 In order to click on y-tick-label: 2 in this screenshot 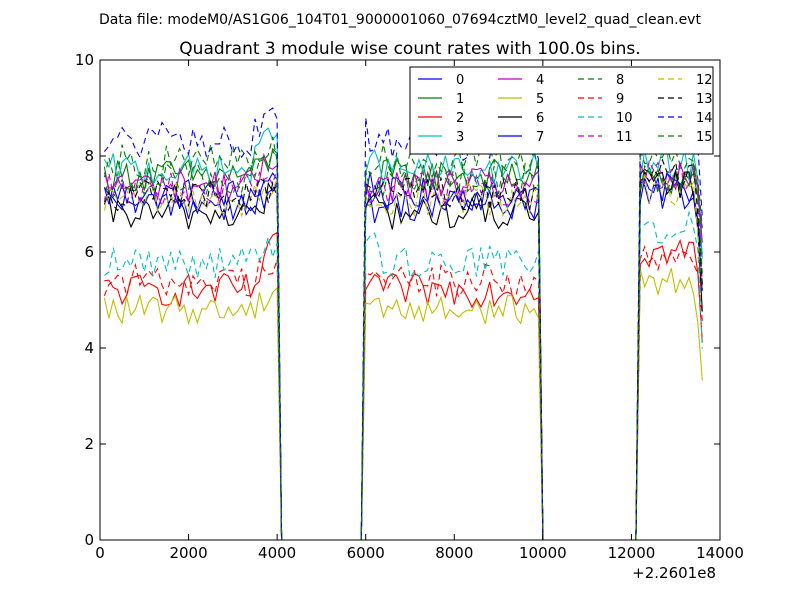, I will do `click(89, 444)`.